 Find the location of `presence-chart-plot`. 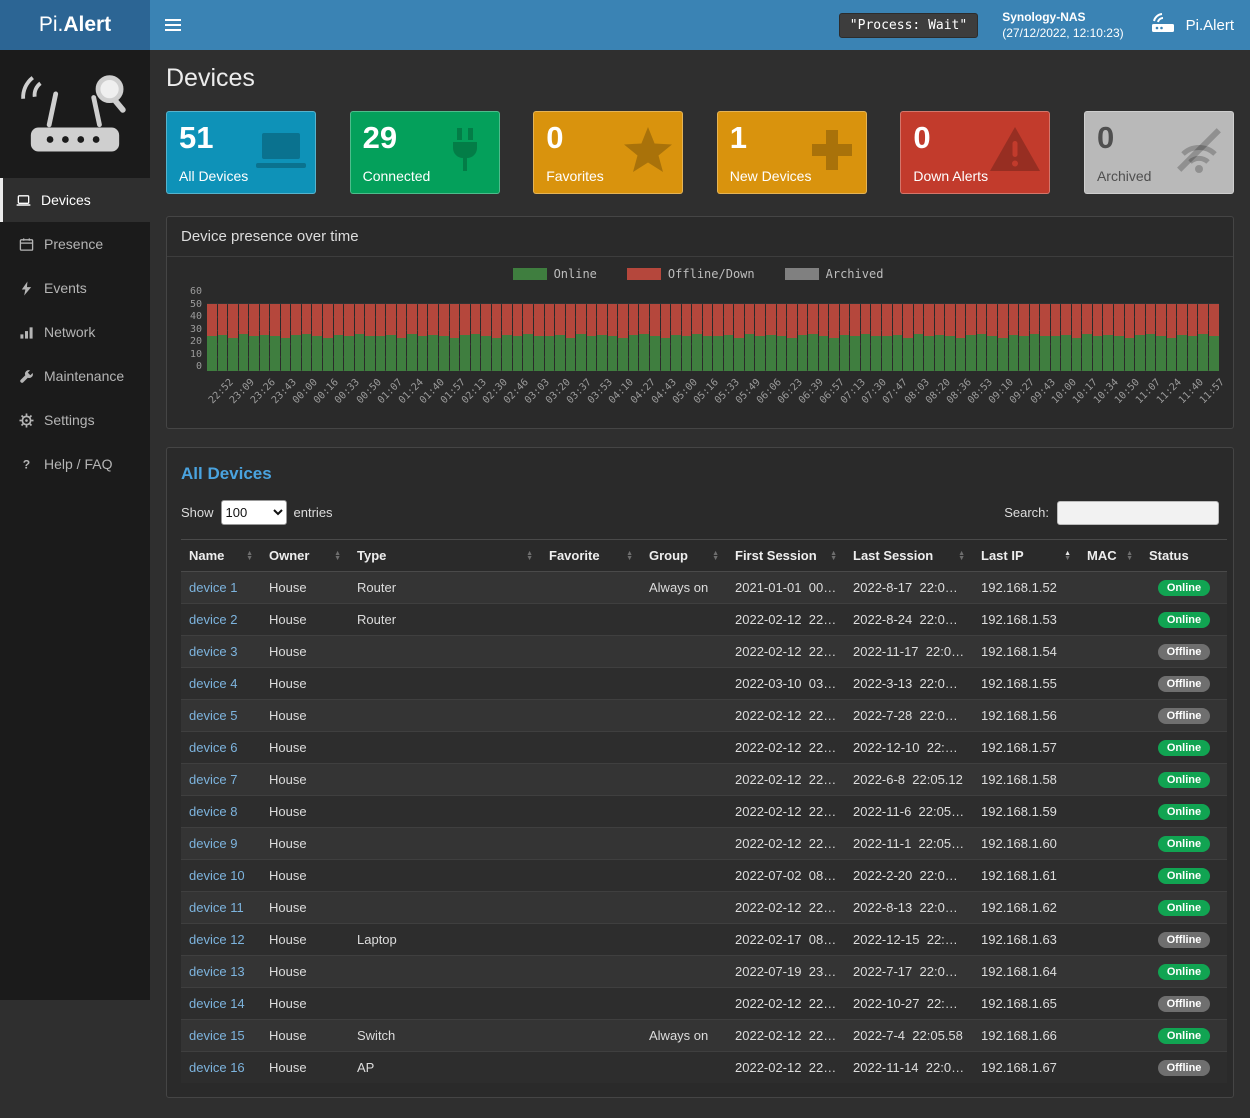

presence-chart-plot is located at coordinates (713, 331).